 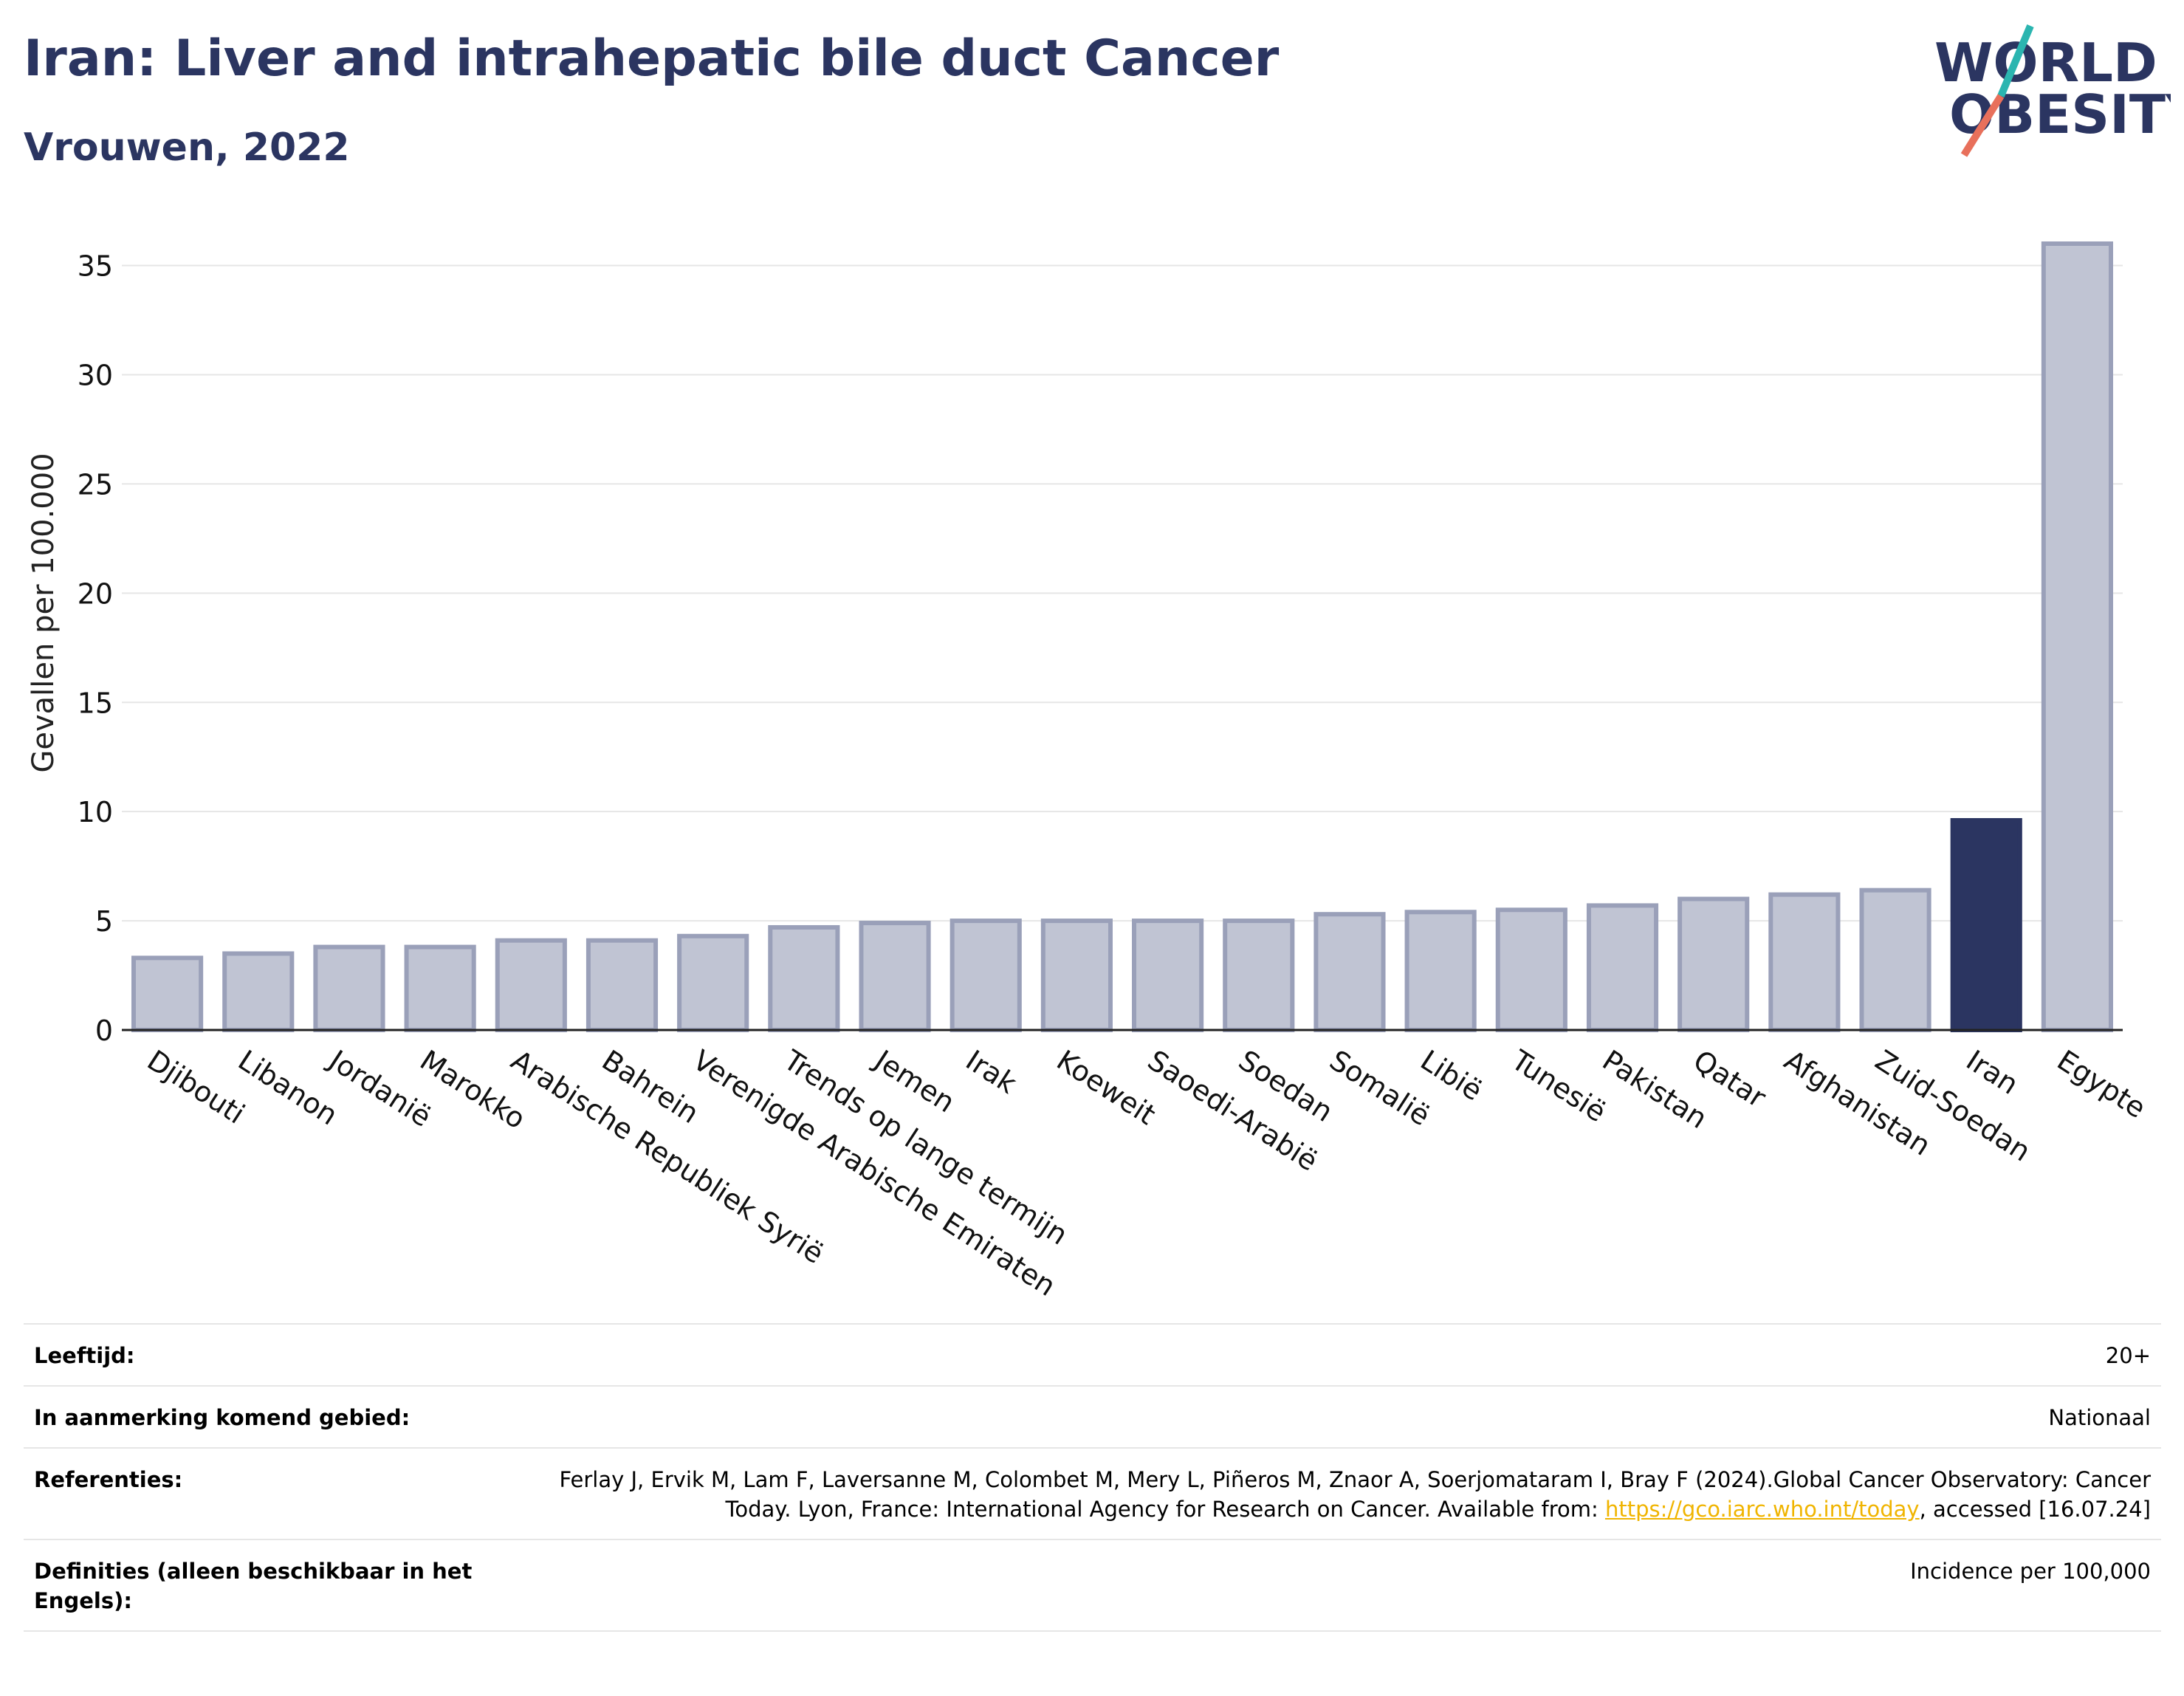 What do you see at coordinates (96, 484) in the screenshot?
I see `y-tick-label: 25` at bounding box center [96, 484].